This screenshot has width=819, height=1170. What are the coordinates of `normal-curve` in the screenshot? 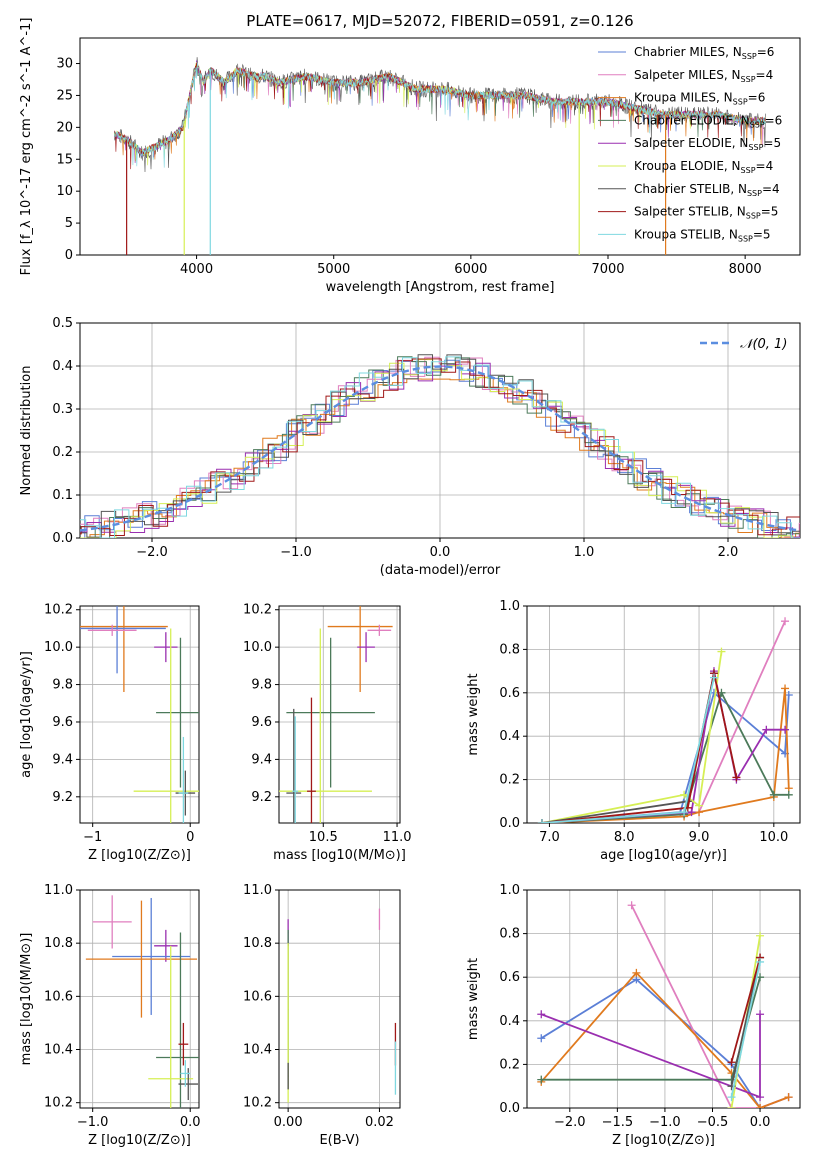 It's located at (440, 448).